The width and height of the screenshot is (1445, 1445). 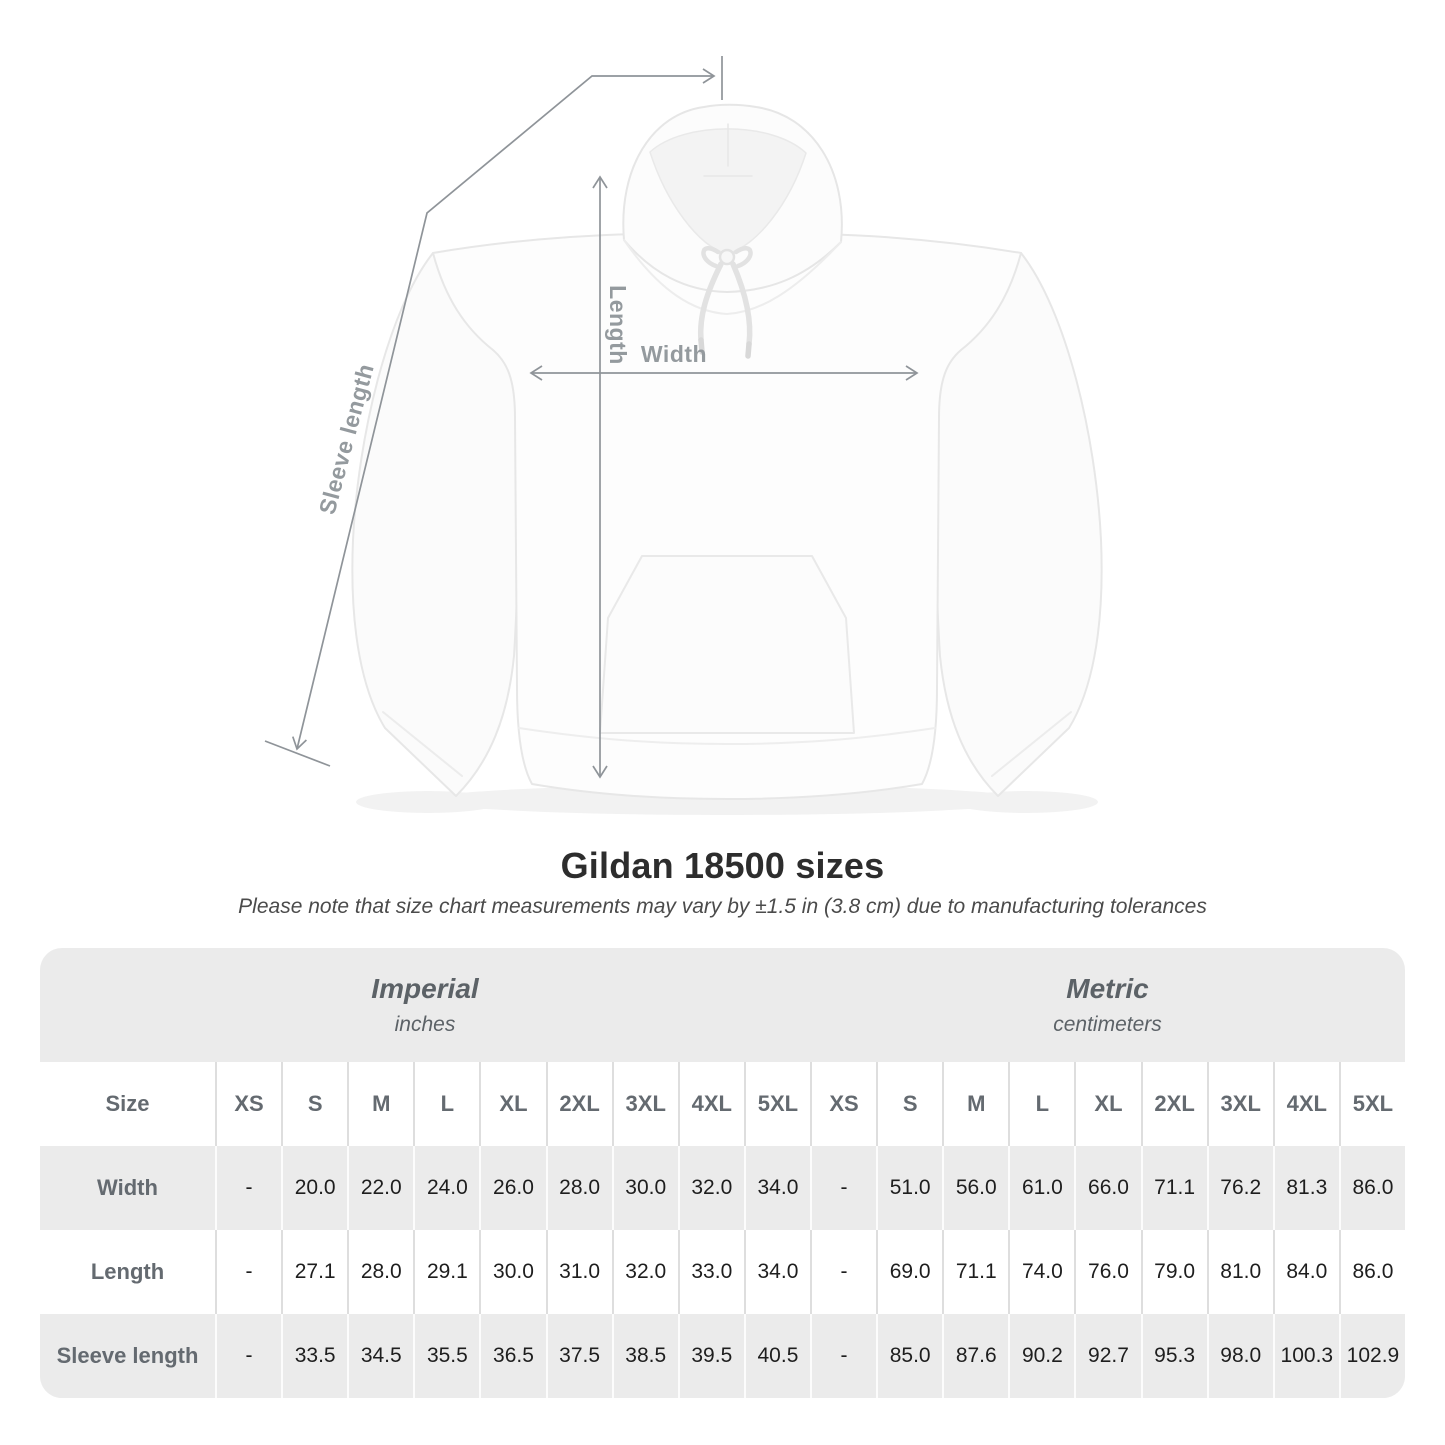 I want to click on row-label-length: Length, so click(x=127, y=1272).